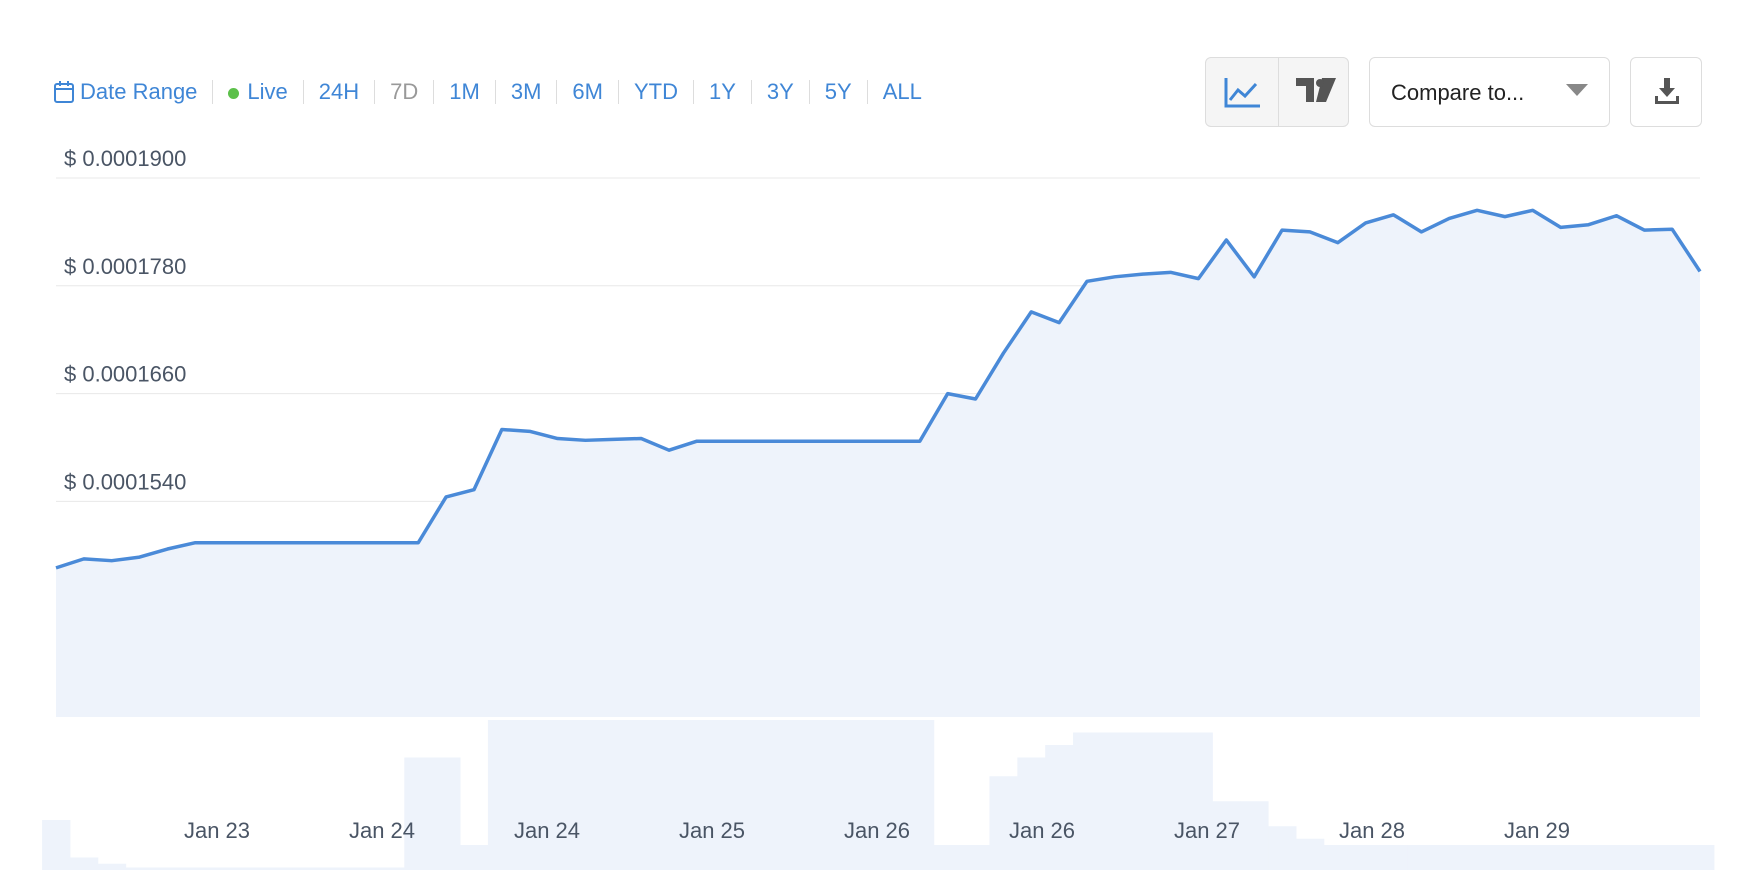 The height and width of the screenshot is (870, 1740). I want to click on range-button: ALL, so click(901, 92).